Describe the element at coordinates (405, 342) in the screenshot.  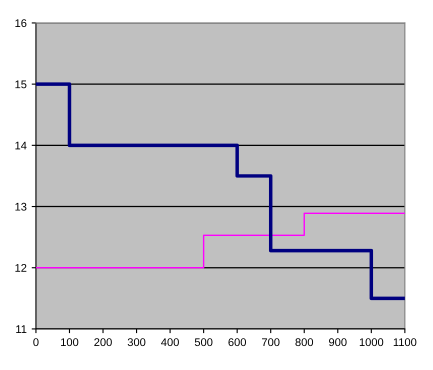
I see `x-tick-label: 1100` at that location.